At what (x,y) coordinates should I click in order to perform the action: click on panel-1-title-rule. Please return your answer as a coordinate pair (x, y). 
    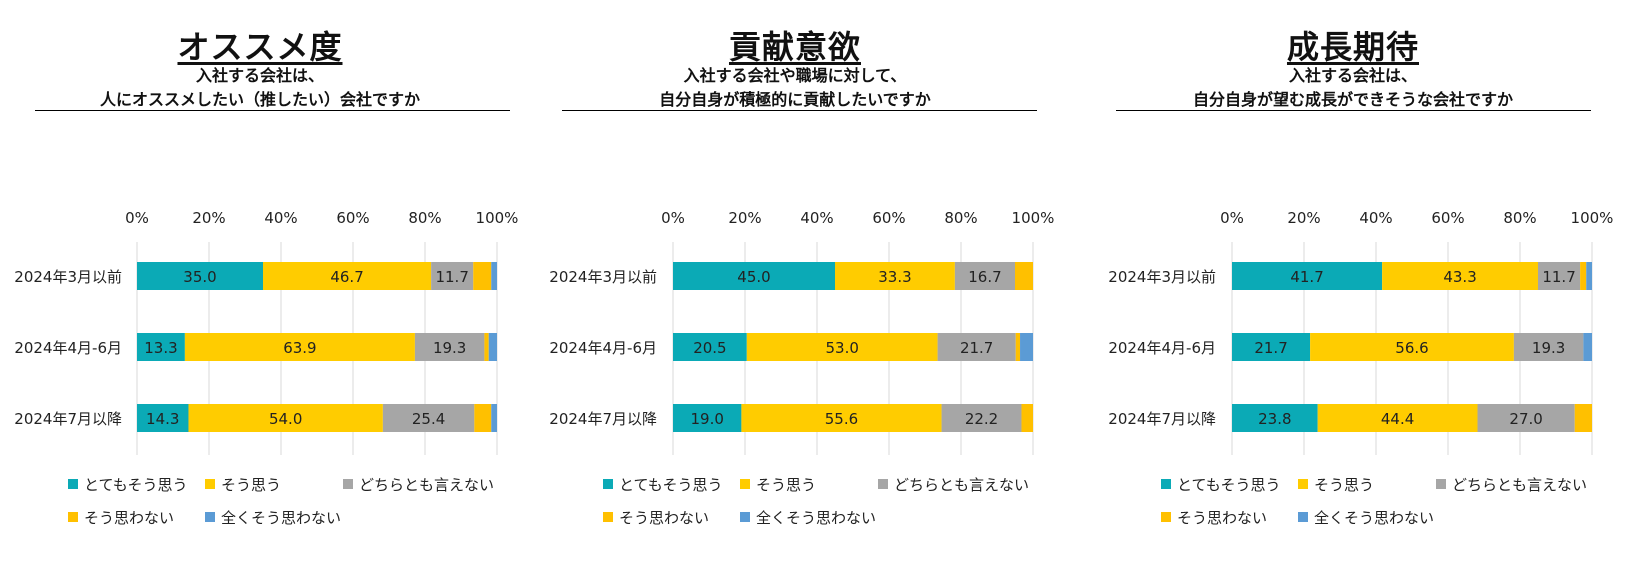
    Looking at the image, I should click on (272, 110).